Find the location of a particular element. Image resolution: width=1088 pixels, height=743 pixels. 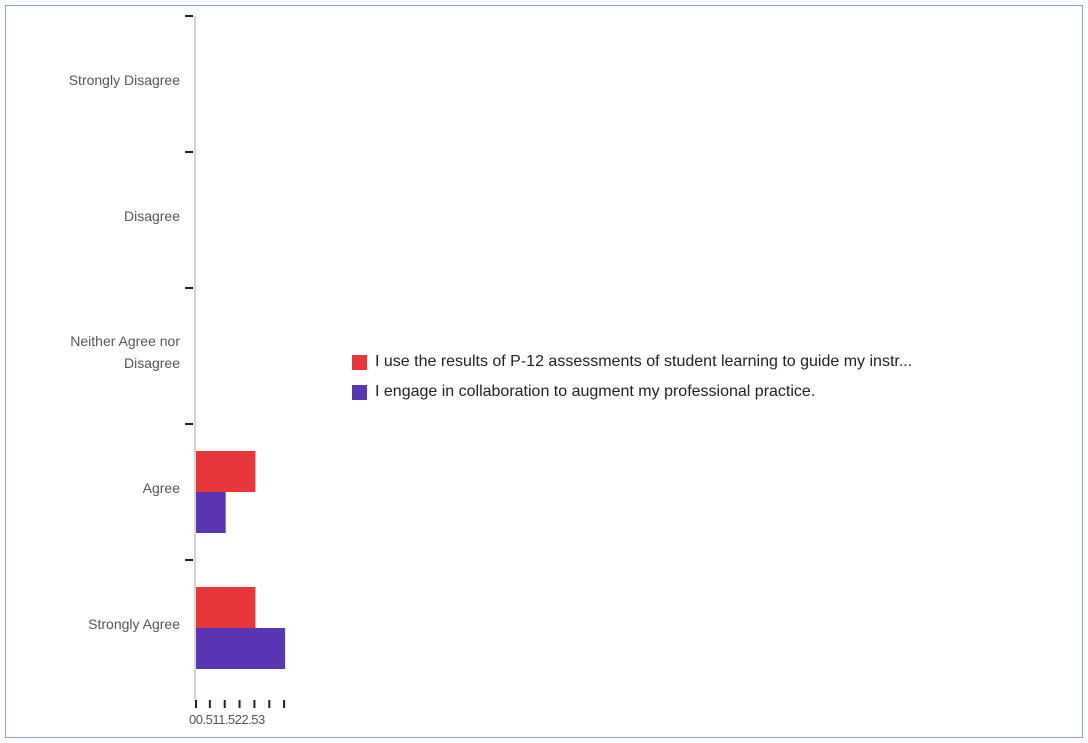

category-label-line: Agree is located at coordinates (161, 488).